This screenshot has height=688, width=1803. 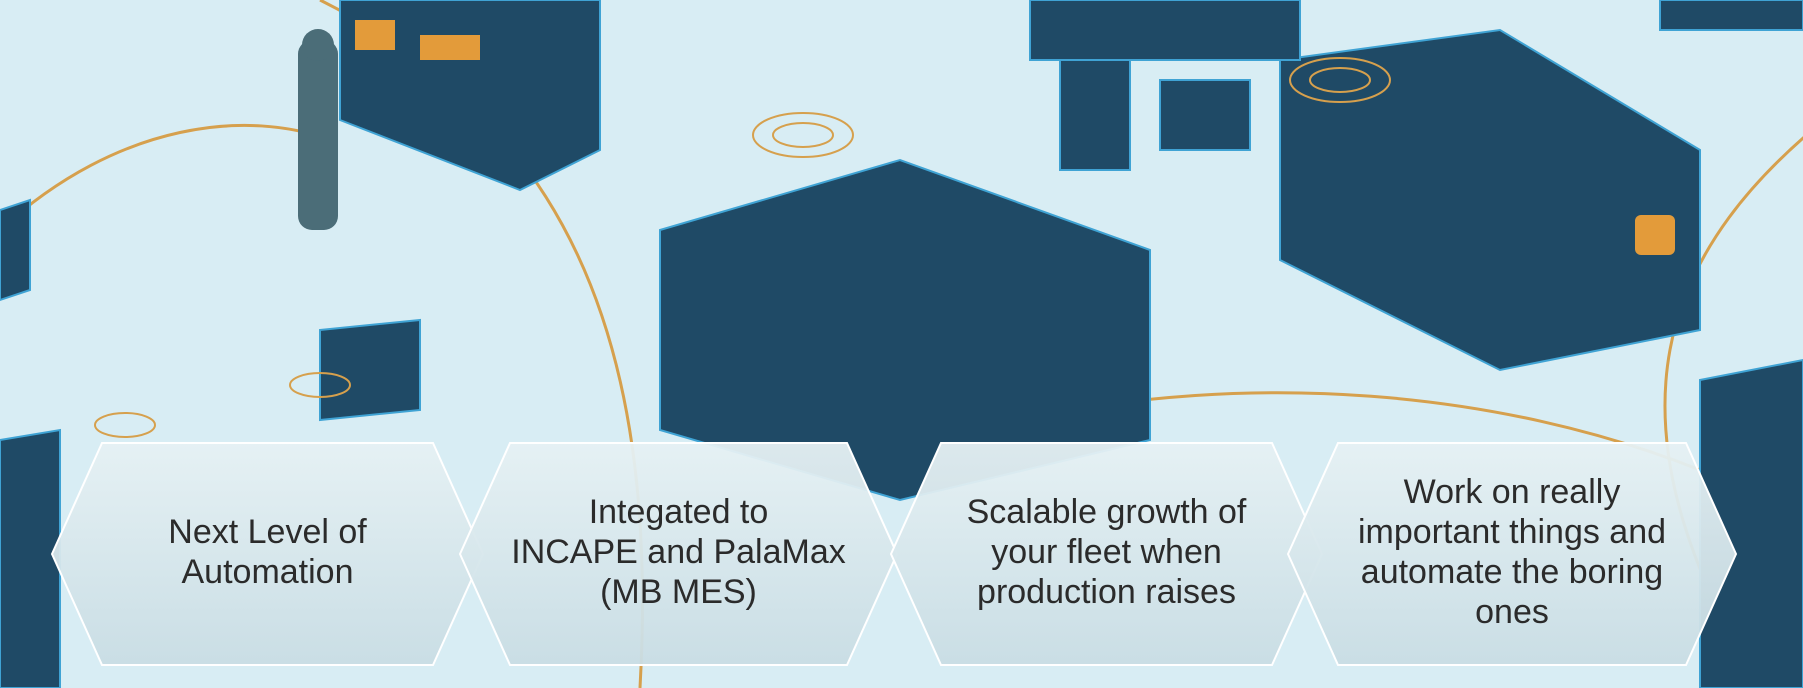 What do you see at coordinates (1512, 492) in the screenshot?
I see `step-text: Work on really` at bounding box center [1512, 492].